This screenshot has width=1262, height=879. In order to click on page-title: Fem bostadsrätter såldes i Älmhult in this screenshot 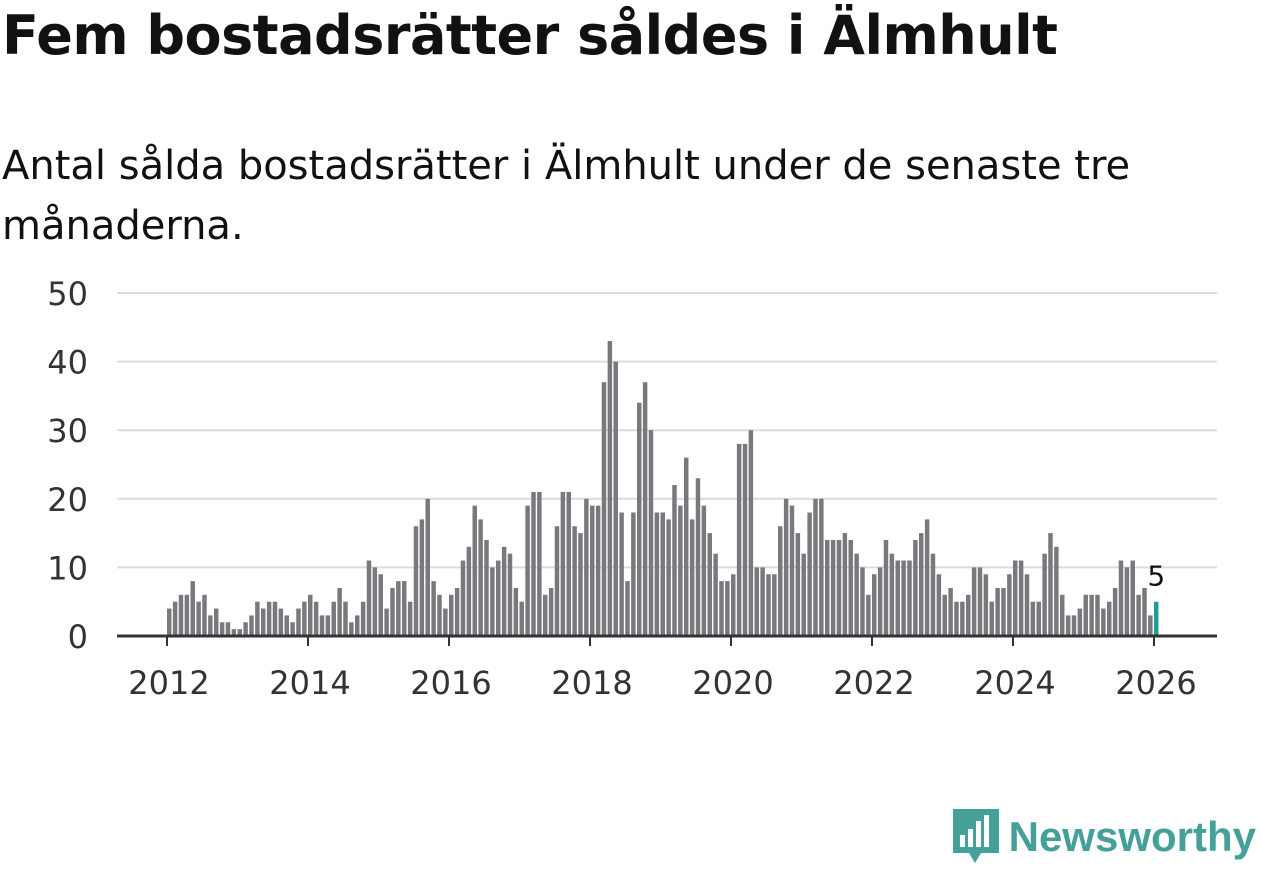, I will do `click(530, 35)`.